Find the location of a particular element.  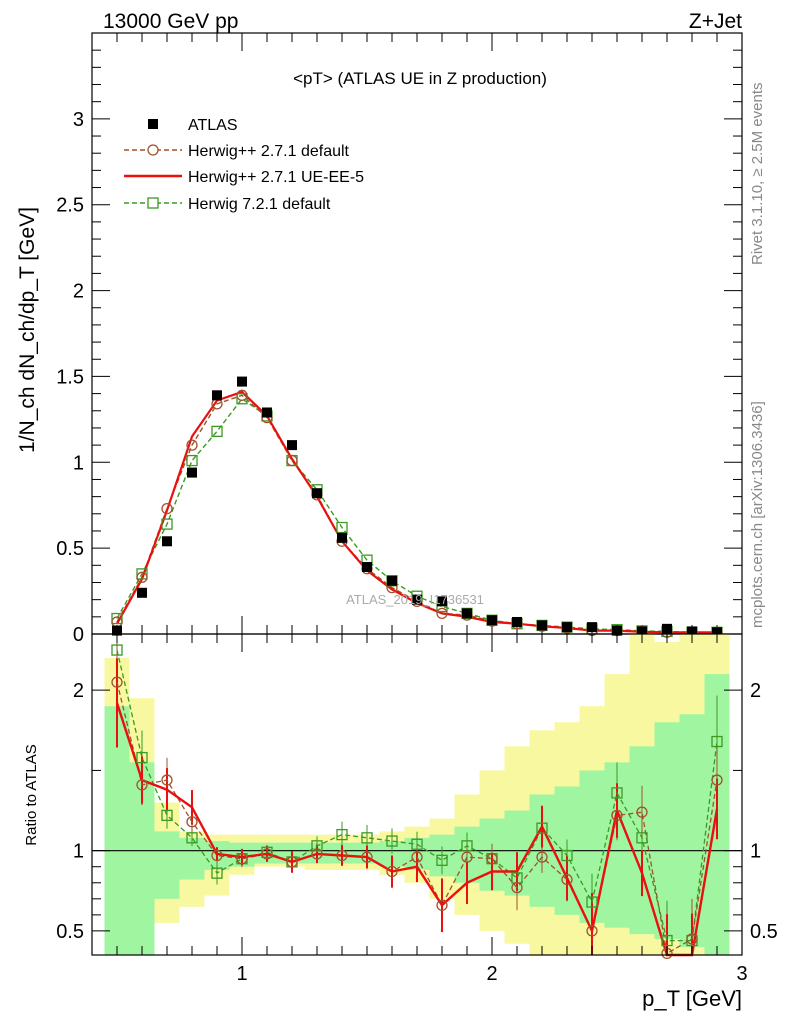

upper-y-tick-label: 3 is located at coordinates (78, 120).